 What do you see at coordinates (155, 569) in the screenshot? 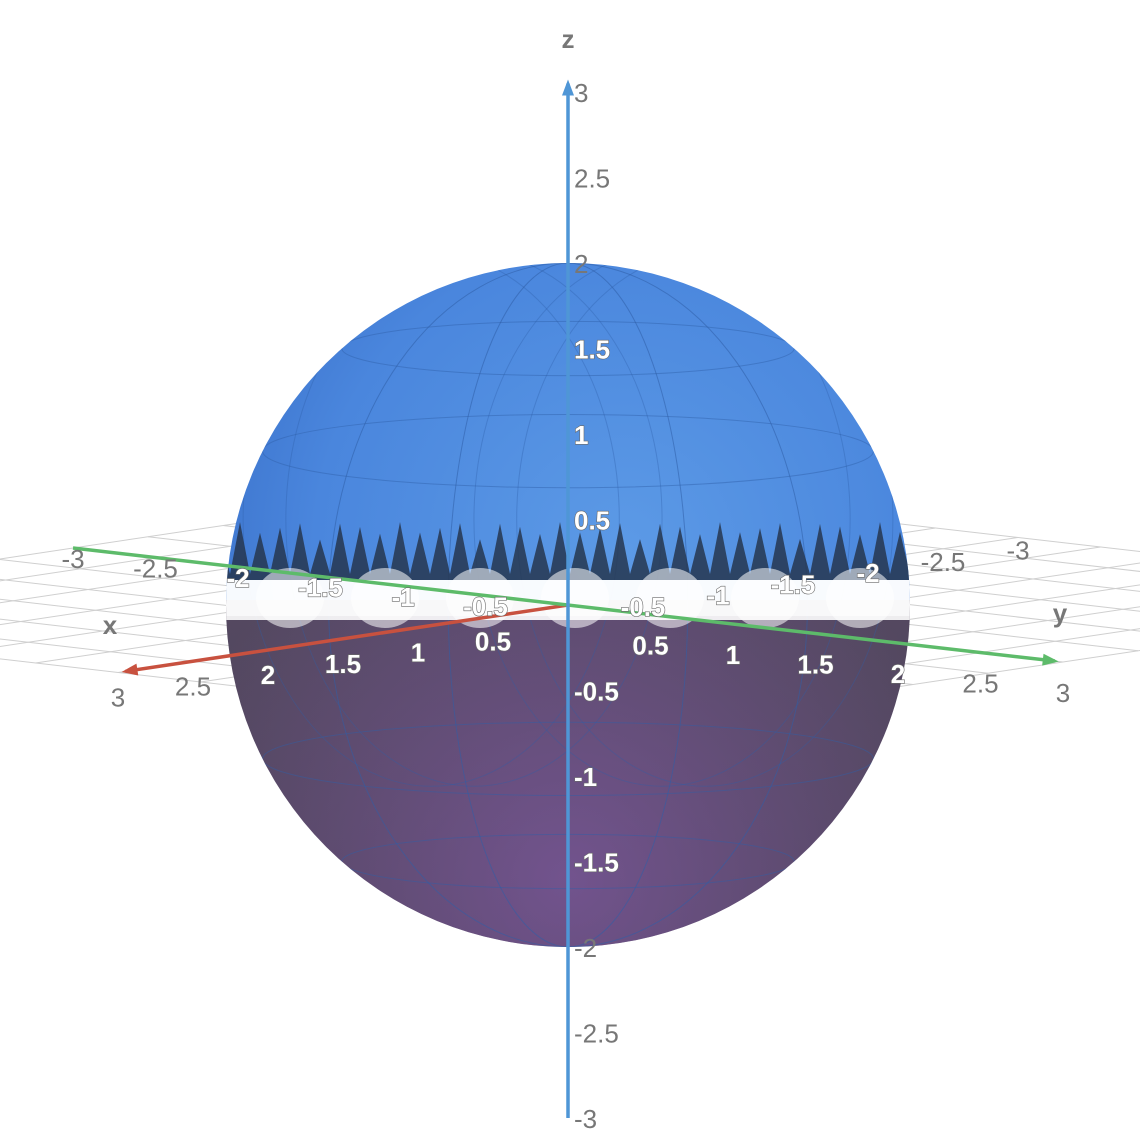
I see `y-tick-label: -2.5` at bounding box center [155, 569].